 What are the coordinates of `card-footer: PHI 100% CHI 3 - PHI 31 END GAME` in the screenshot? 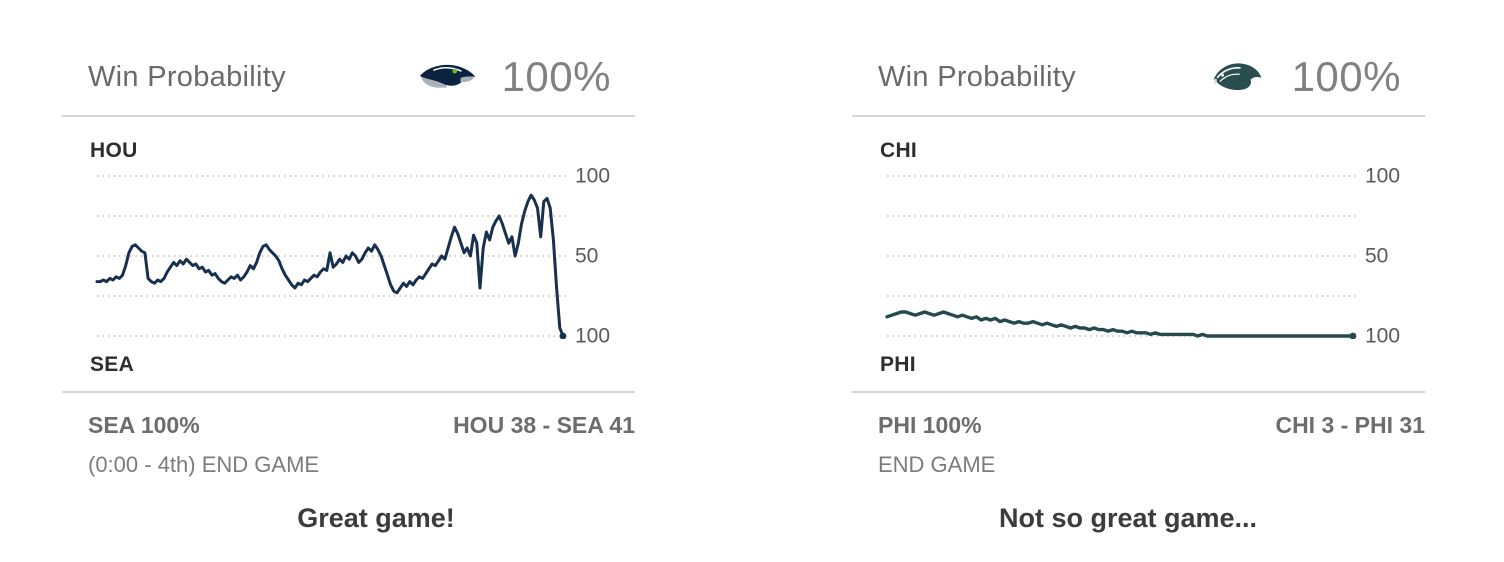 It's located at (1138, 444).